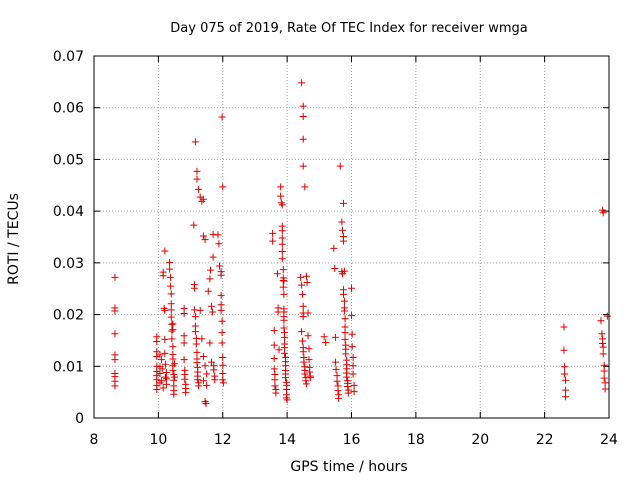 This screenshot has width=640, height=480. Describe the element at coordinates (68, 264) in the screenshot. I see `y-tick-label: 0.03` at that location.